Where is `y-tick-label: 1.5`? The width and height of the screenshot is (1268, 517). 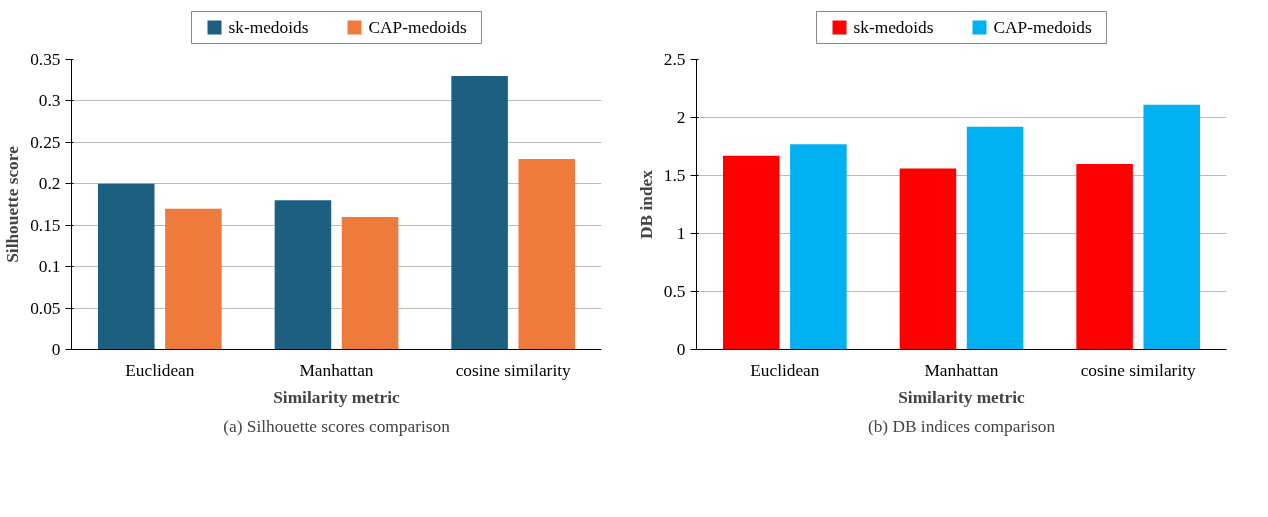
y-tick-label: 1.5 is located at coordinates (674, 175).